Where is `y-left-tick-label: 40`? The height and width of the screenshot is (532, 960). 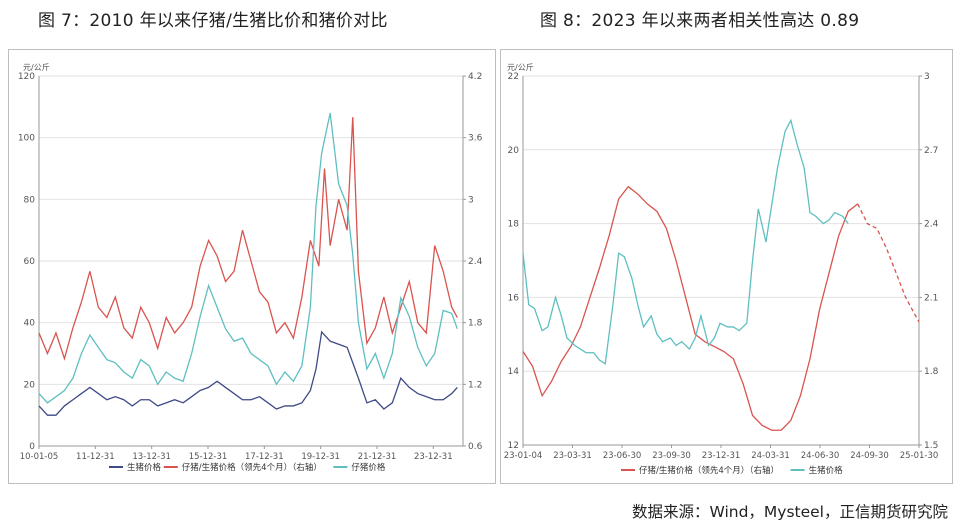
y-left-tick-label: 40 is located at coordinates (30, 324).